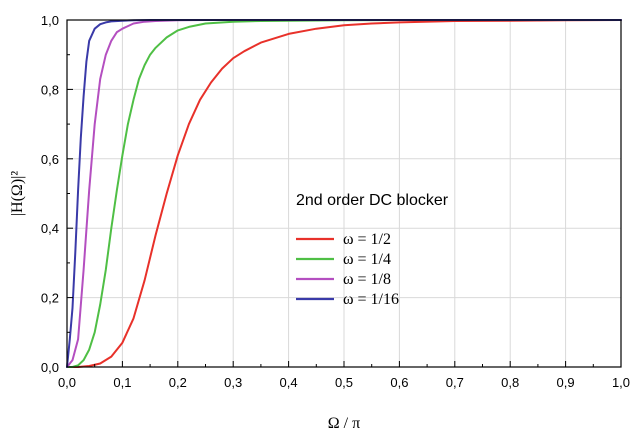 This screenshot has height=436, width=634. I want to click on x-tick-label: 0,9, so click(566, 382).